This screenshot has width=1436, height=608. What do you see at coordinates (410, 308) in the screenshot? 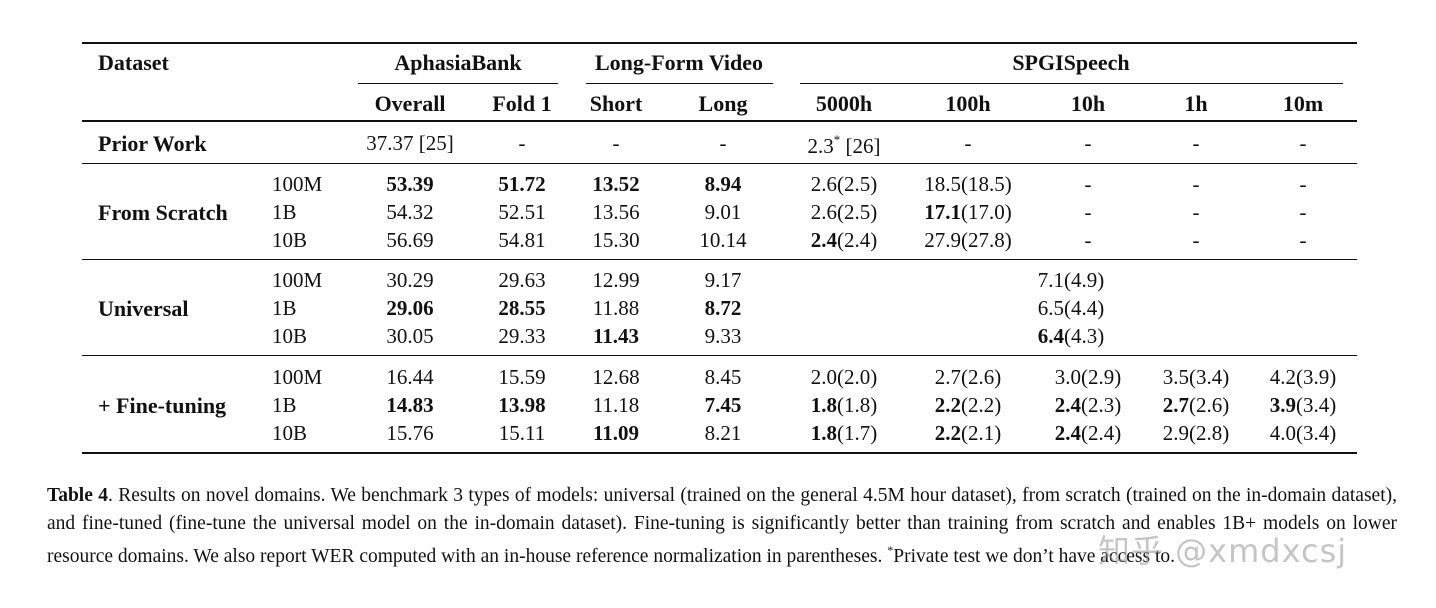
I see `universal-cell-1b-0: 29.06` at bounding box center [410, 308].